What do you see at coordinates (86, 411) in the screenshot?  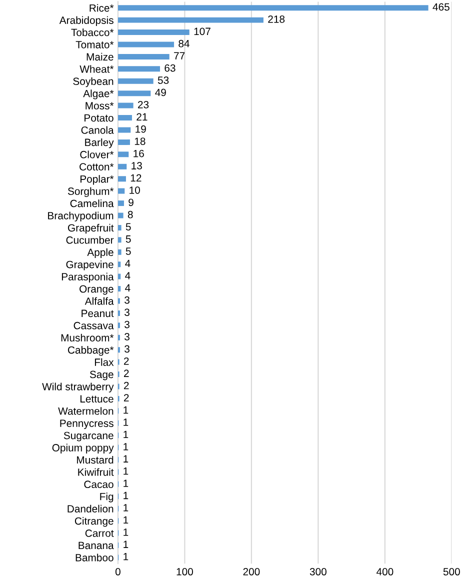 I see `y-tick-label: Watermelon` at bounding box center [86, 411].